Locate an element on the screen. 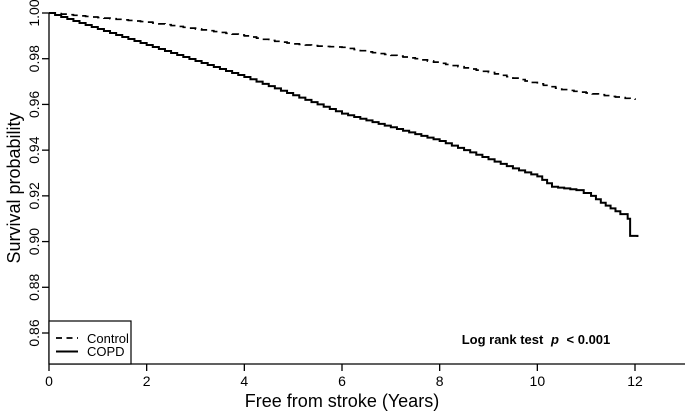 The image size is (685, 419). y-axis-title: Survival probability is located at coordinates (14, 187).